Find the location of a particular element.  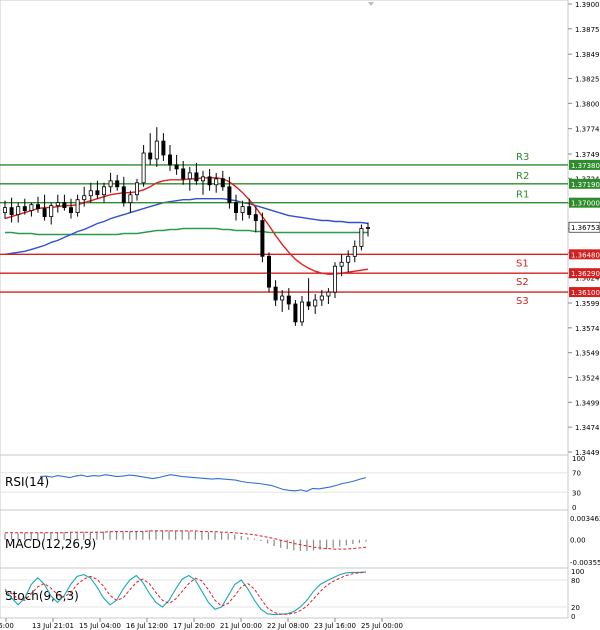

rsi-axis-label: 30 is located at coordinates (576, 493).